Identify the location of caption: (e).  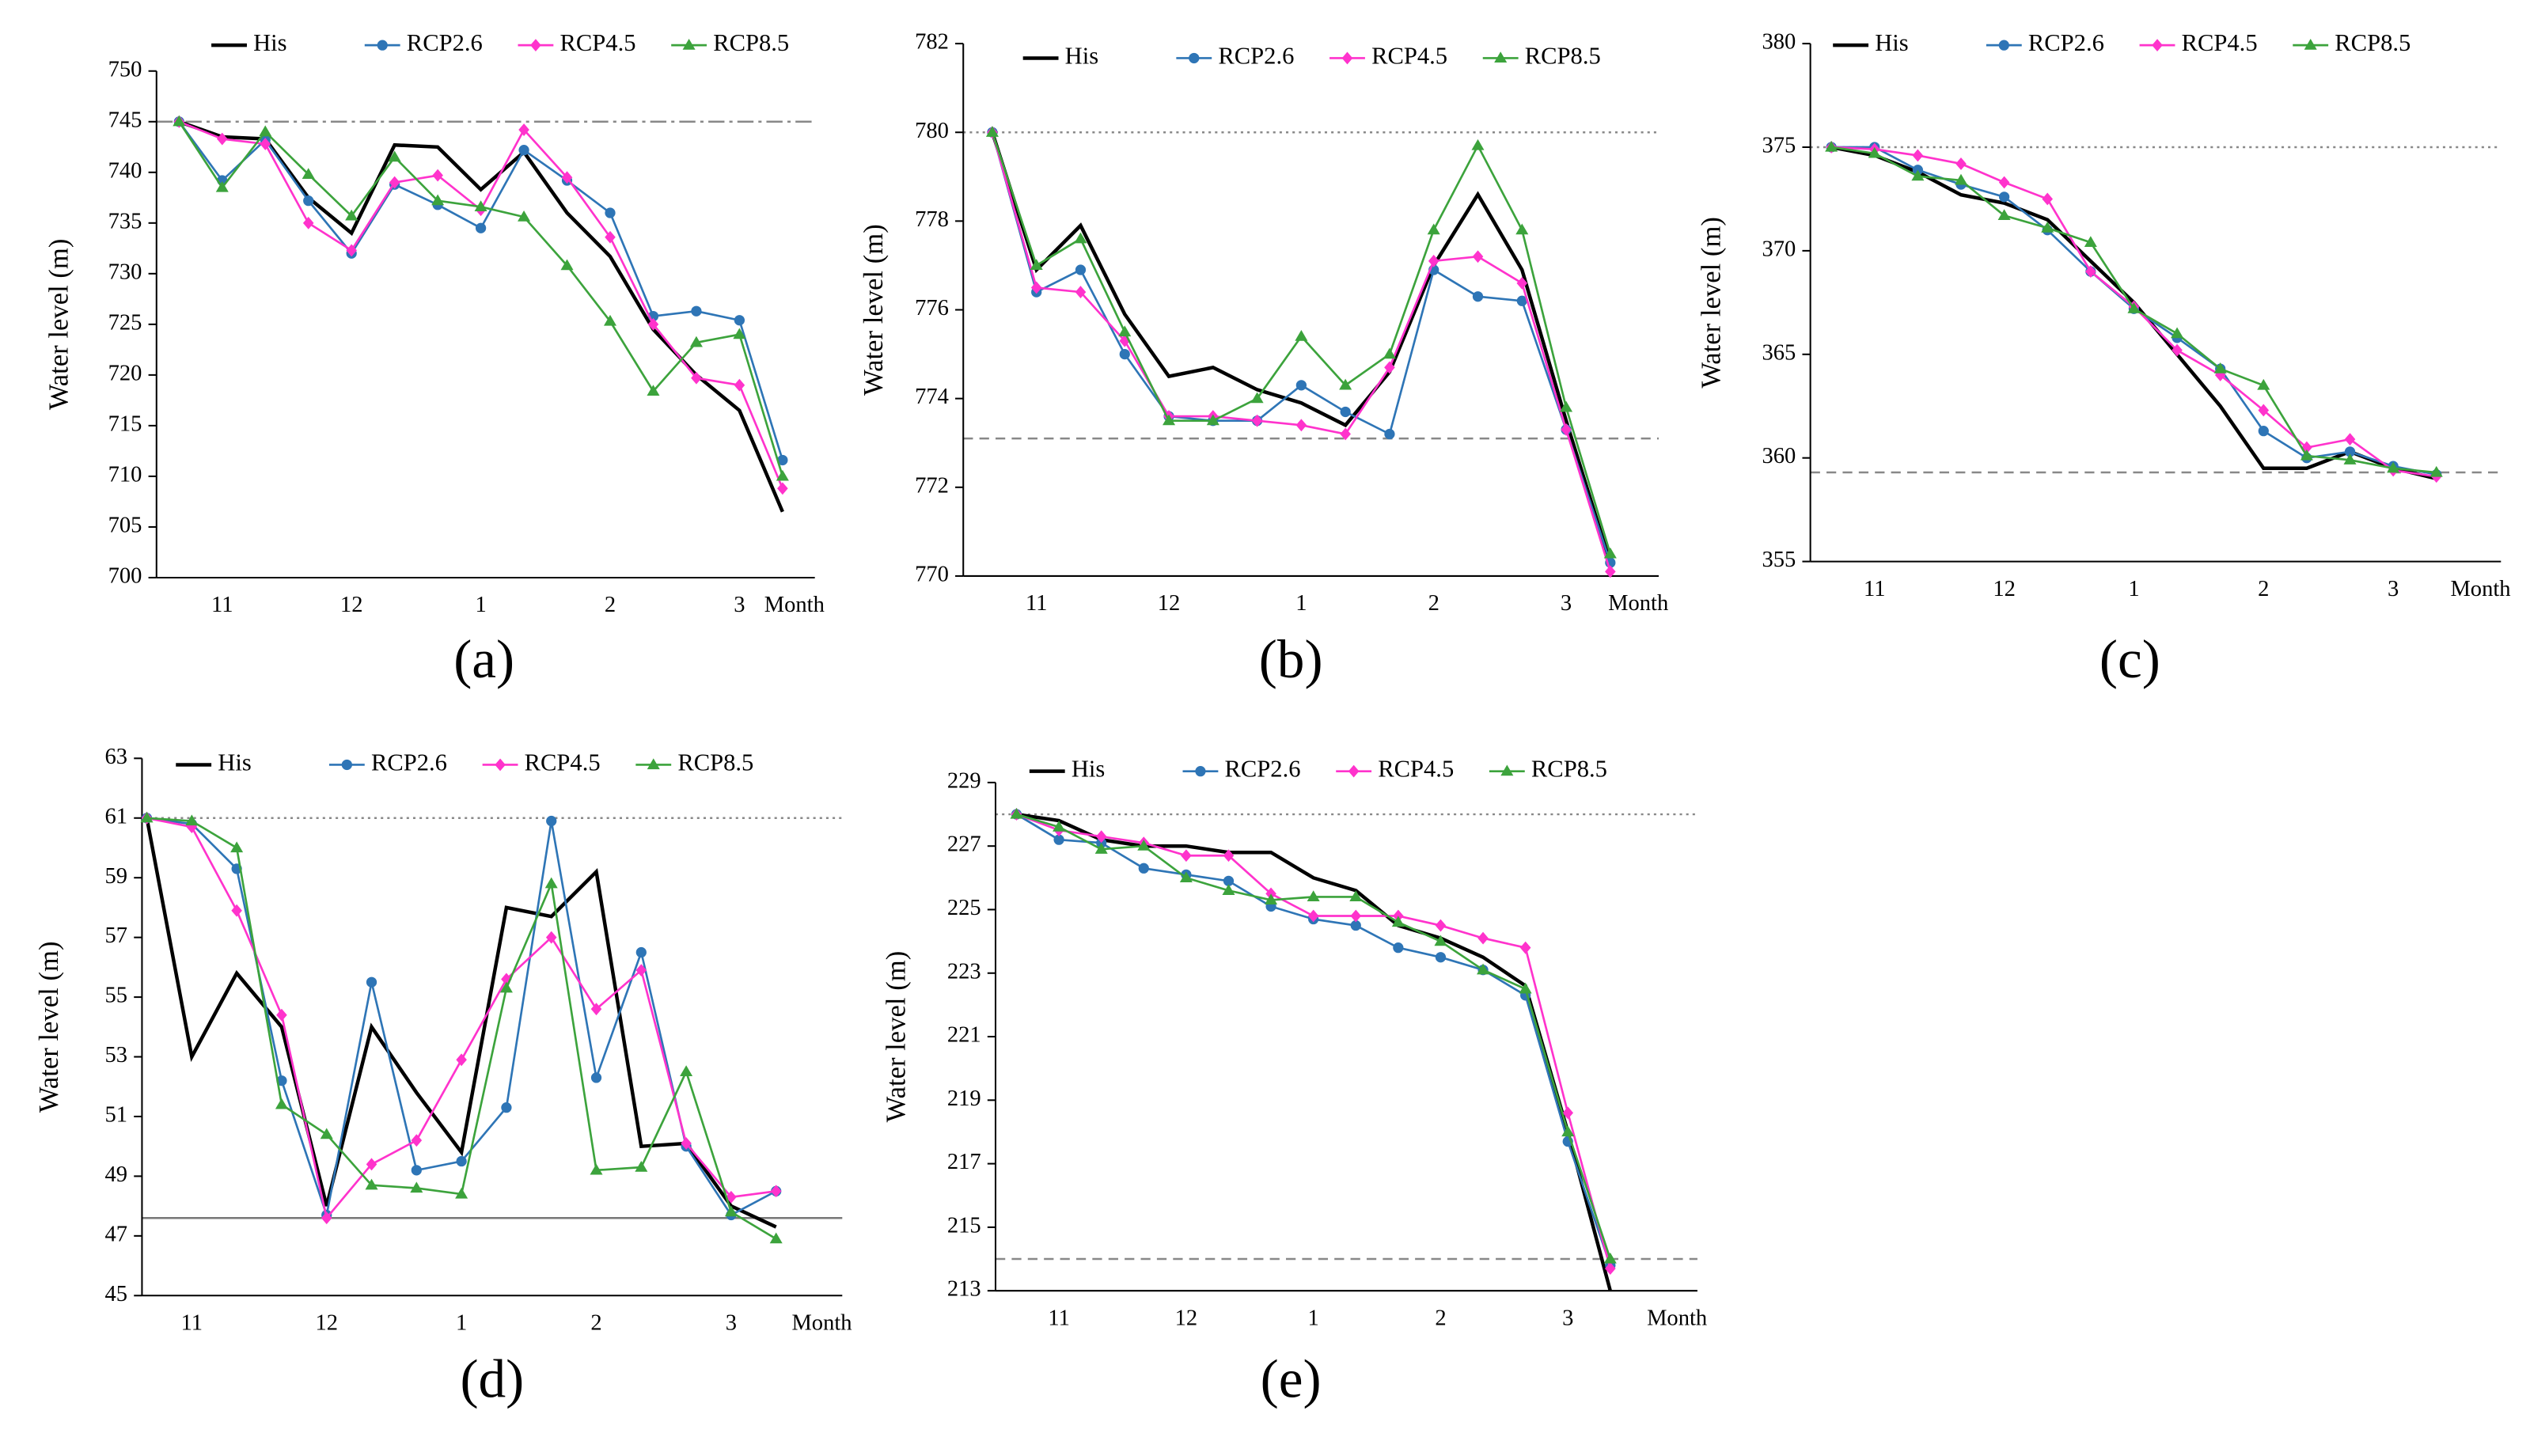
(1291, 1378).